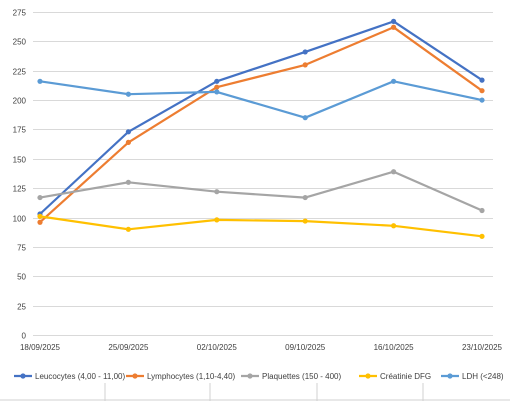  What do you see at coordinates (20, 160) in the screenshot?
I see `y-tick-label: 150` at bounding box center [20, 160].